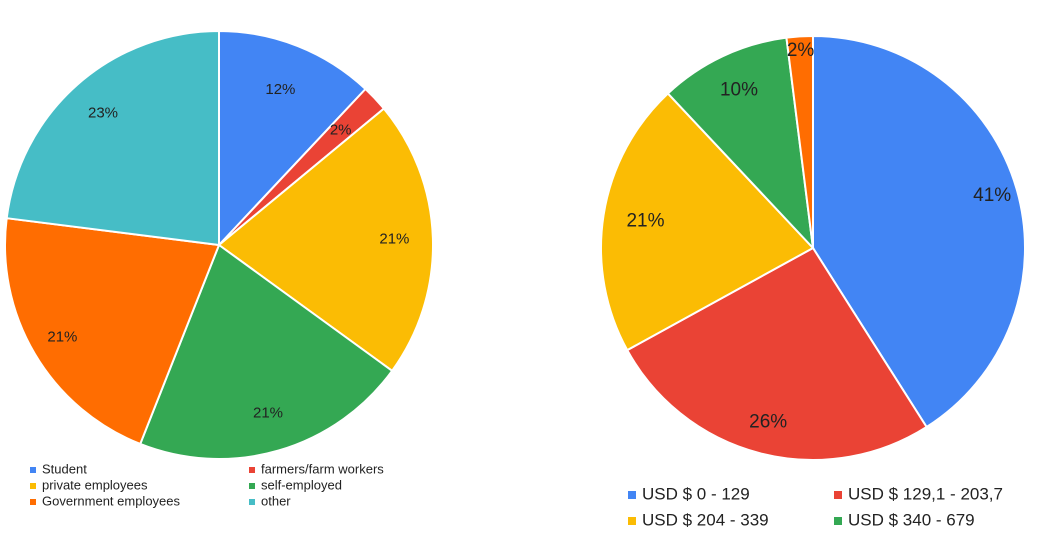 The width and height of the screenshot is (1039, 539). What do you see at coordinates (925, 493) in the screenshot?
I see `legend-label: USD $ 129,1 - 203,7` at bounding box center [925, 493].